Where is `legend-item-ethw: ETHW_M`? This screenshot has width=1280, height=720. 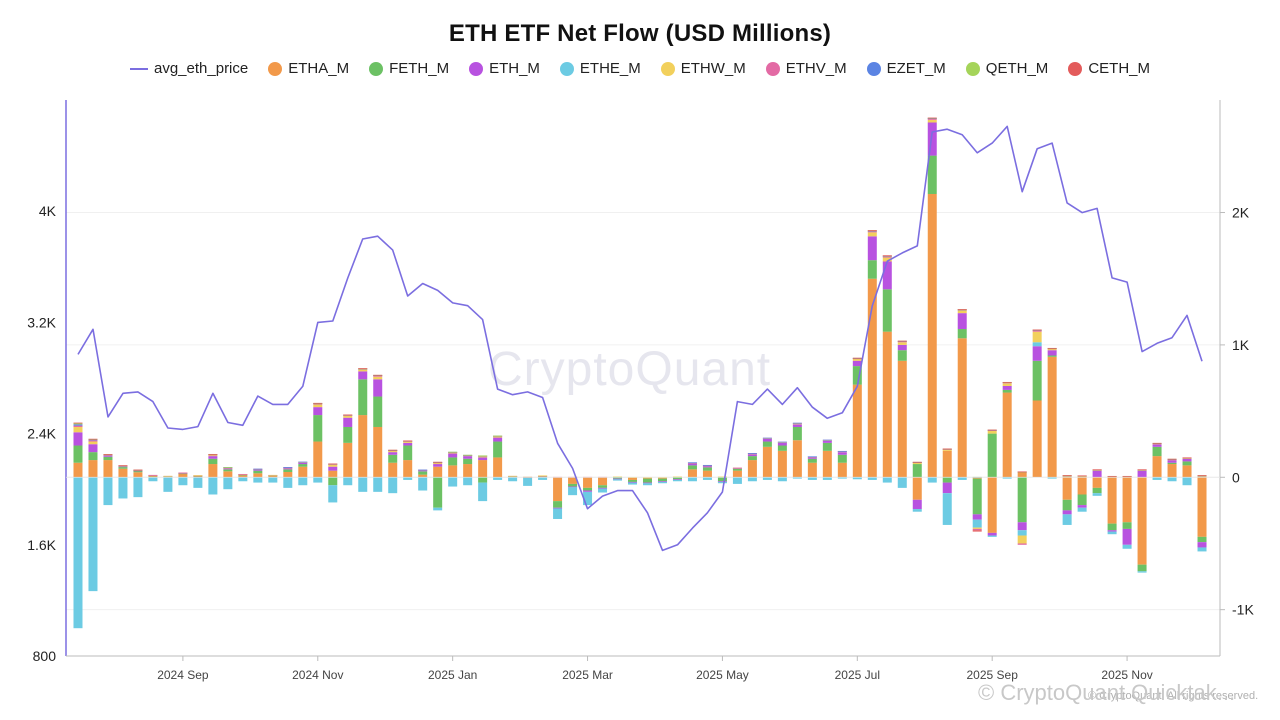 legend-item-ethw: ETHW_M is located at coordinates (703, 68).